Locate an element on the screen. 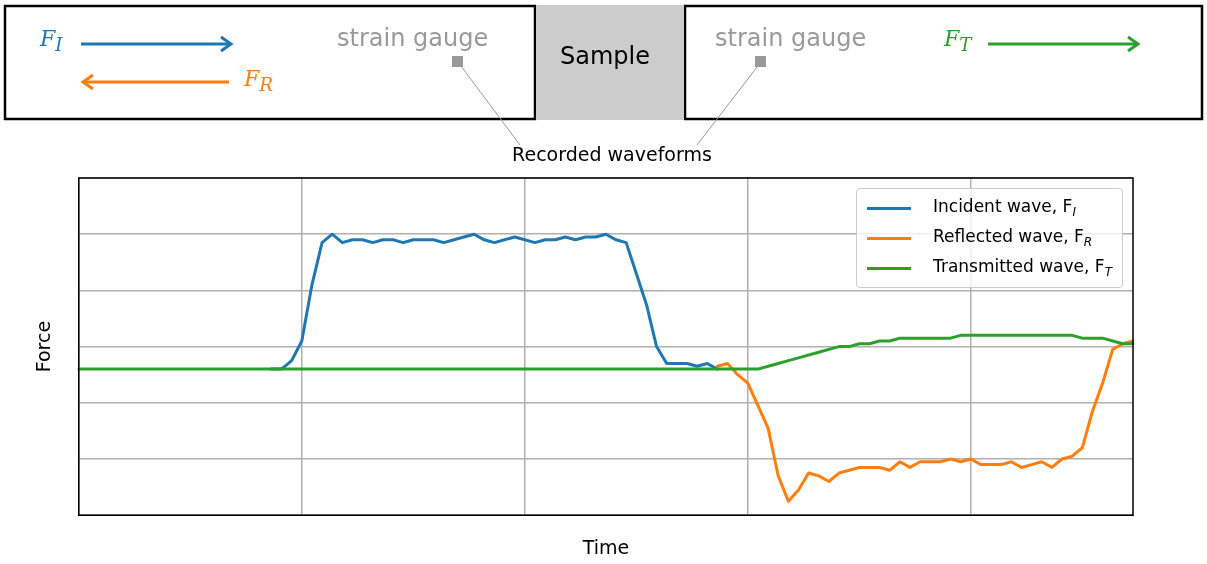 Image resolution: width=1207 pixels, height=564 pixels. legend-label: Transmitted wave, F$_{T}$ is located at coordinates (1022, 268).